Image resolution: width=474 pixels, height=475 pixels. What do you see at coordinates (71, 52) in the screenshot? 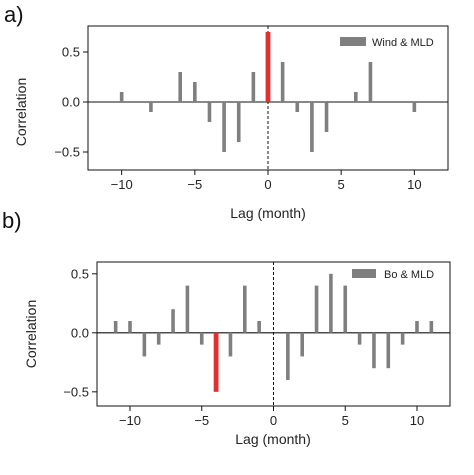
I see `panel-a-ytick-label: 0.5` at bounding box center [71, 52].